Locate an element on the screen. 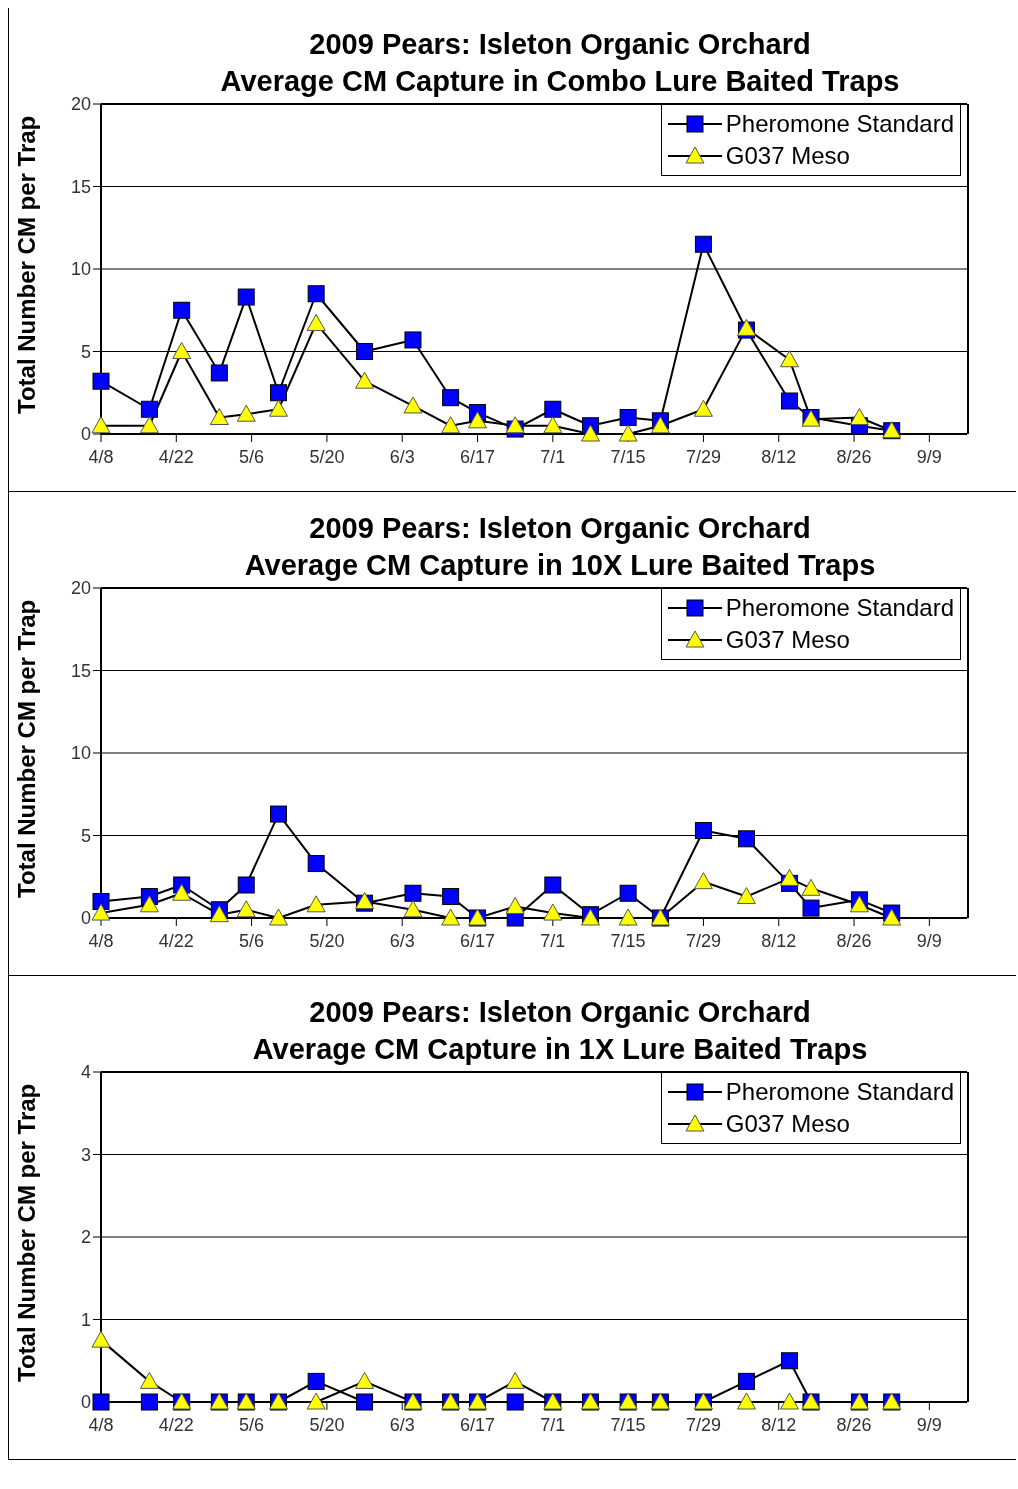  chart-title: 2009 Pears: Isleton Organic Orchard Average CM Capture in 1X Lure Baited Traps is located at coordinates (560, 1031).